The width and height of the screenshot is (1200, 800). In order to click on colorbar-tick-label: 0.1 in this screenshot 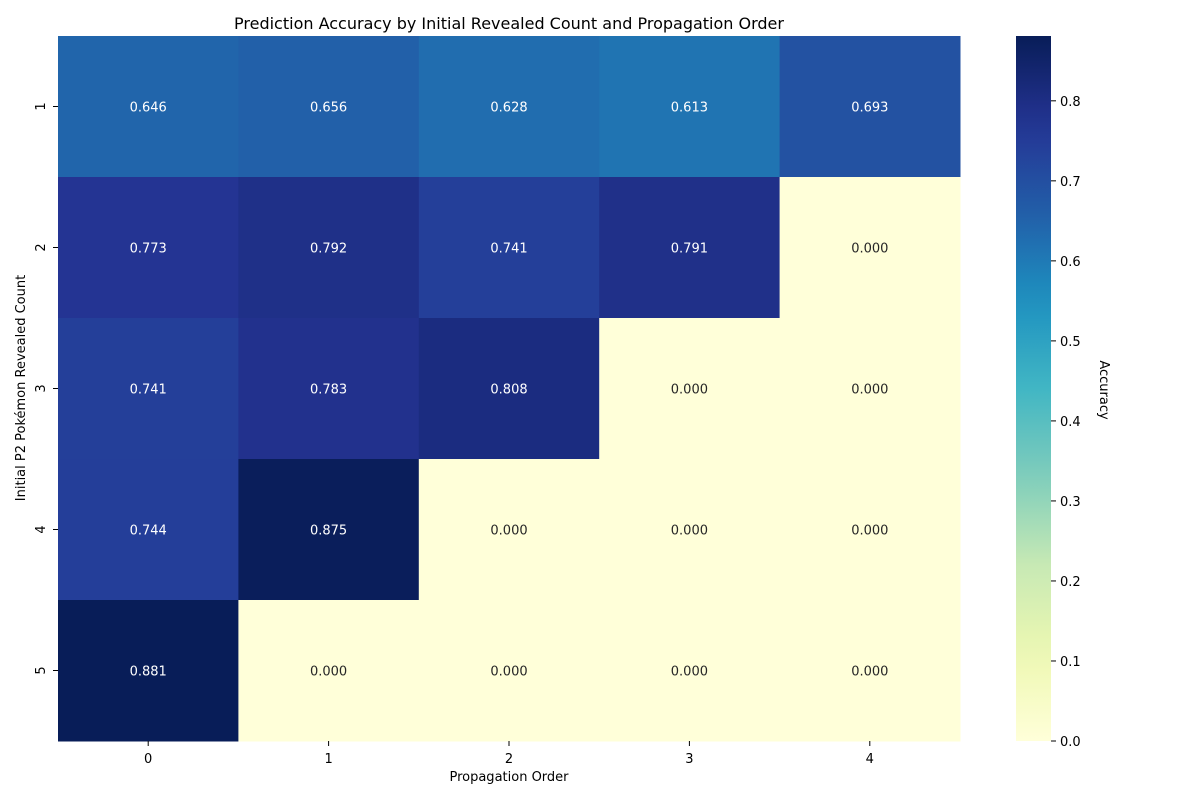, I will do `click(1070, 662)`.